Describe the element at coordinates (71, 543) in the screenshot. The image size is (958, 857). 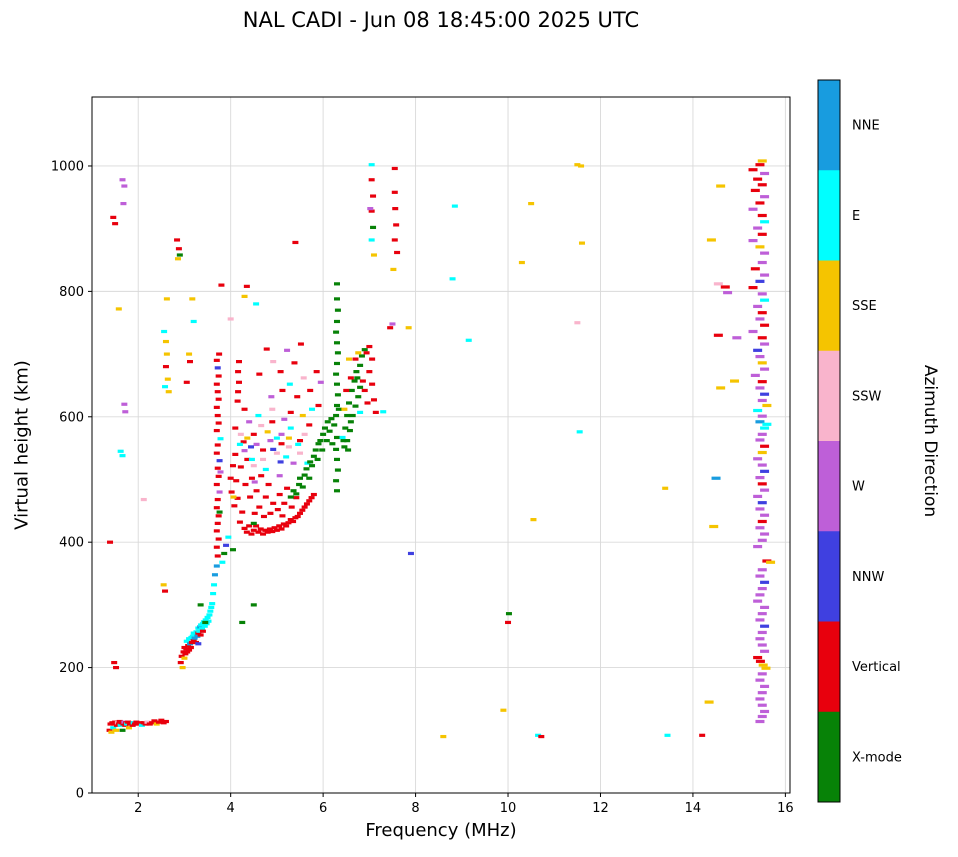
I see `y-tick-label: 400` at that location.